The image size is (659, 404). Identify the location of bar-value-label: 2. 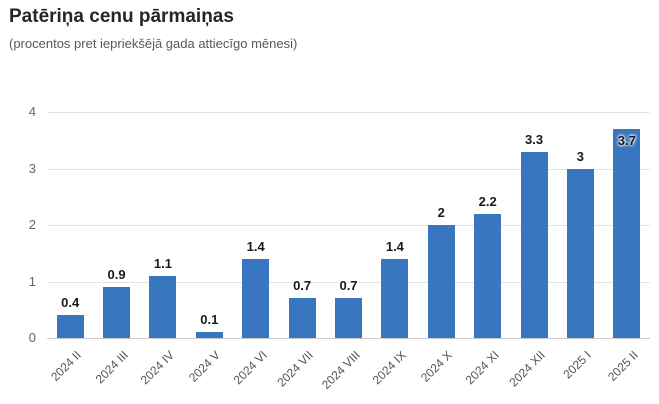
(441, 212).